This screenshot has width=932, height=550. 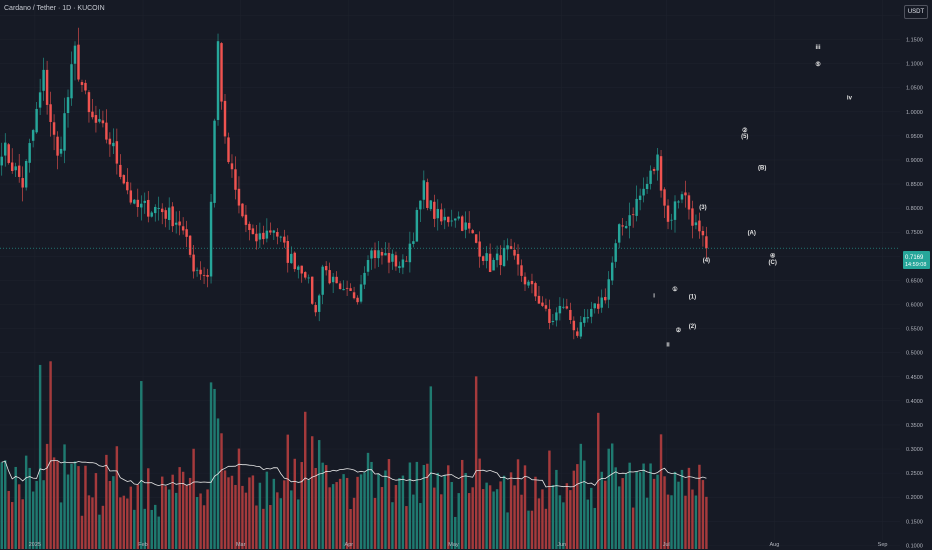 I want to click on price-tick-label: 0.4500, so click(x=914, y=378).